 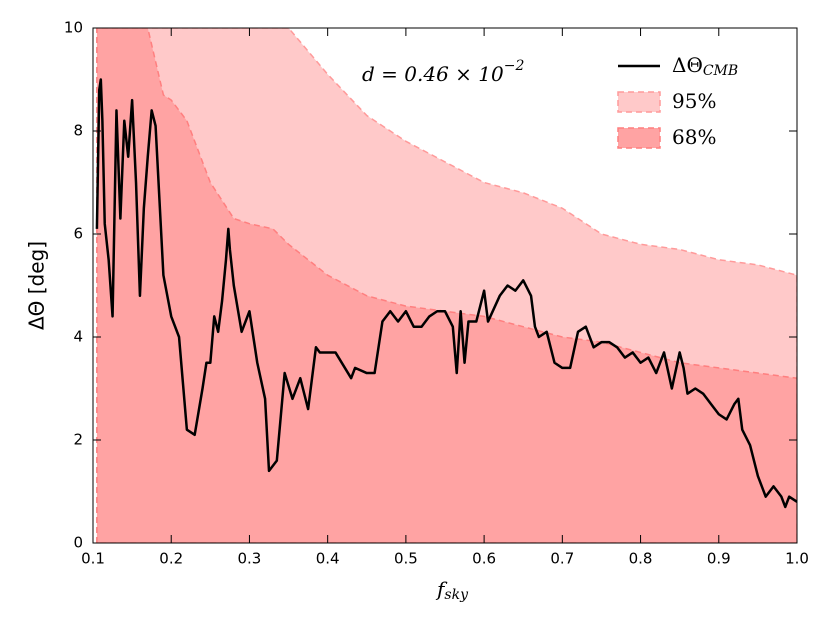 What do you see at coordinates (719, 559) in the screenshot?
I see `x-tick-label: 0.9` at bounding box center [719, 559].